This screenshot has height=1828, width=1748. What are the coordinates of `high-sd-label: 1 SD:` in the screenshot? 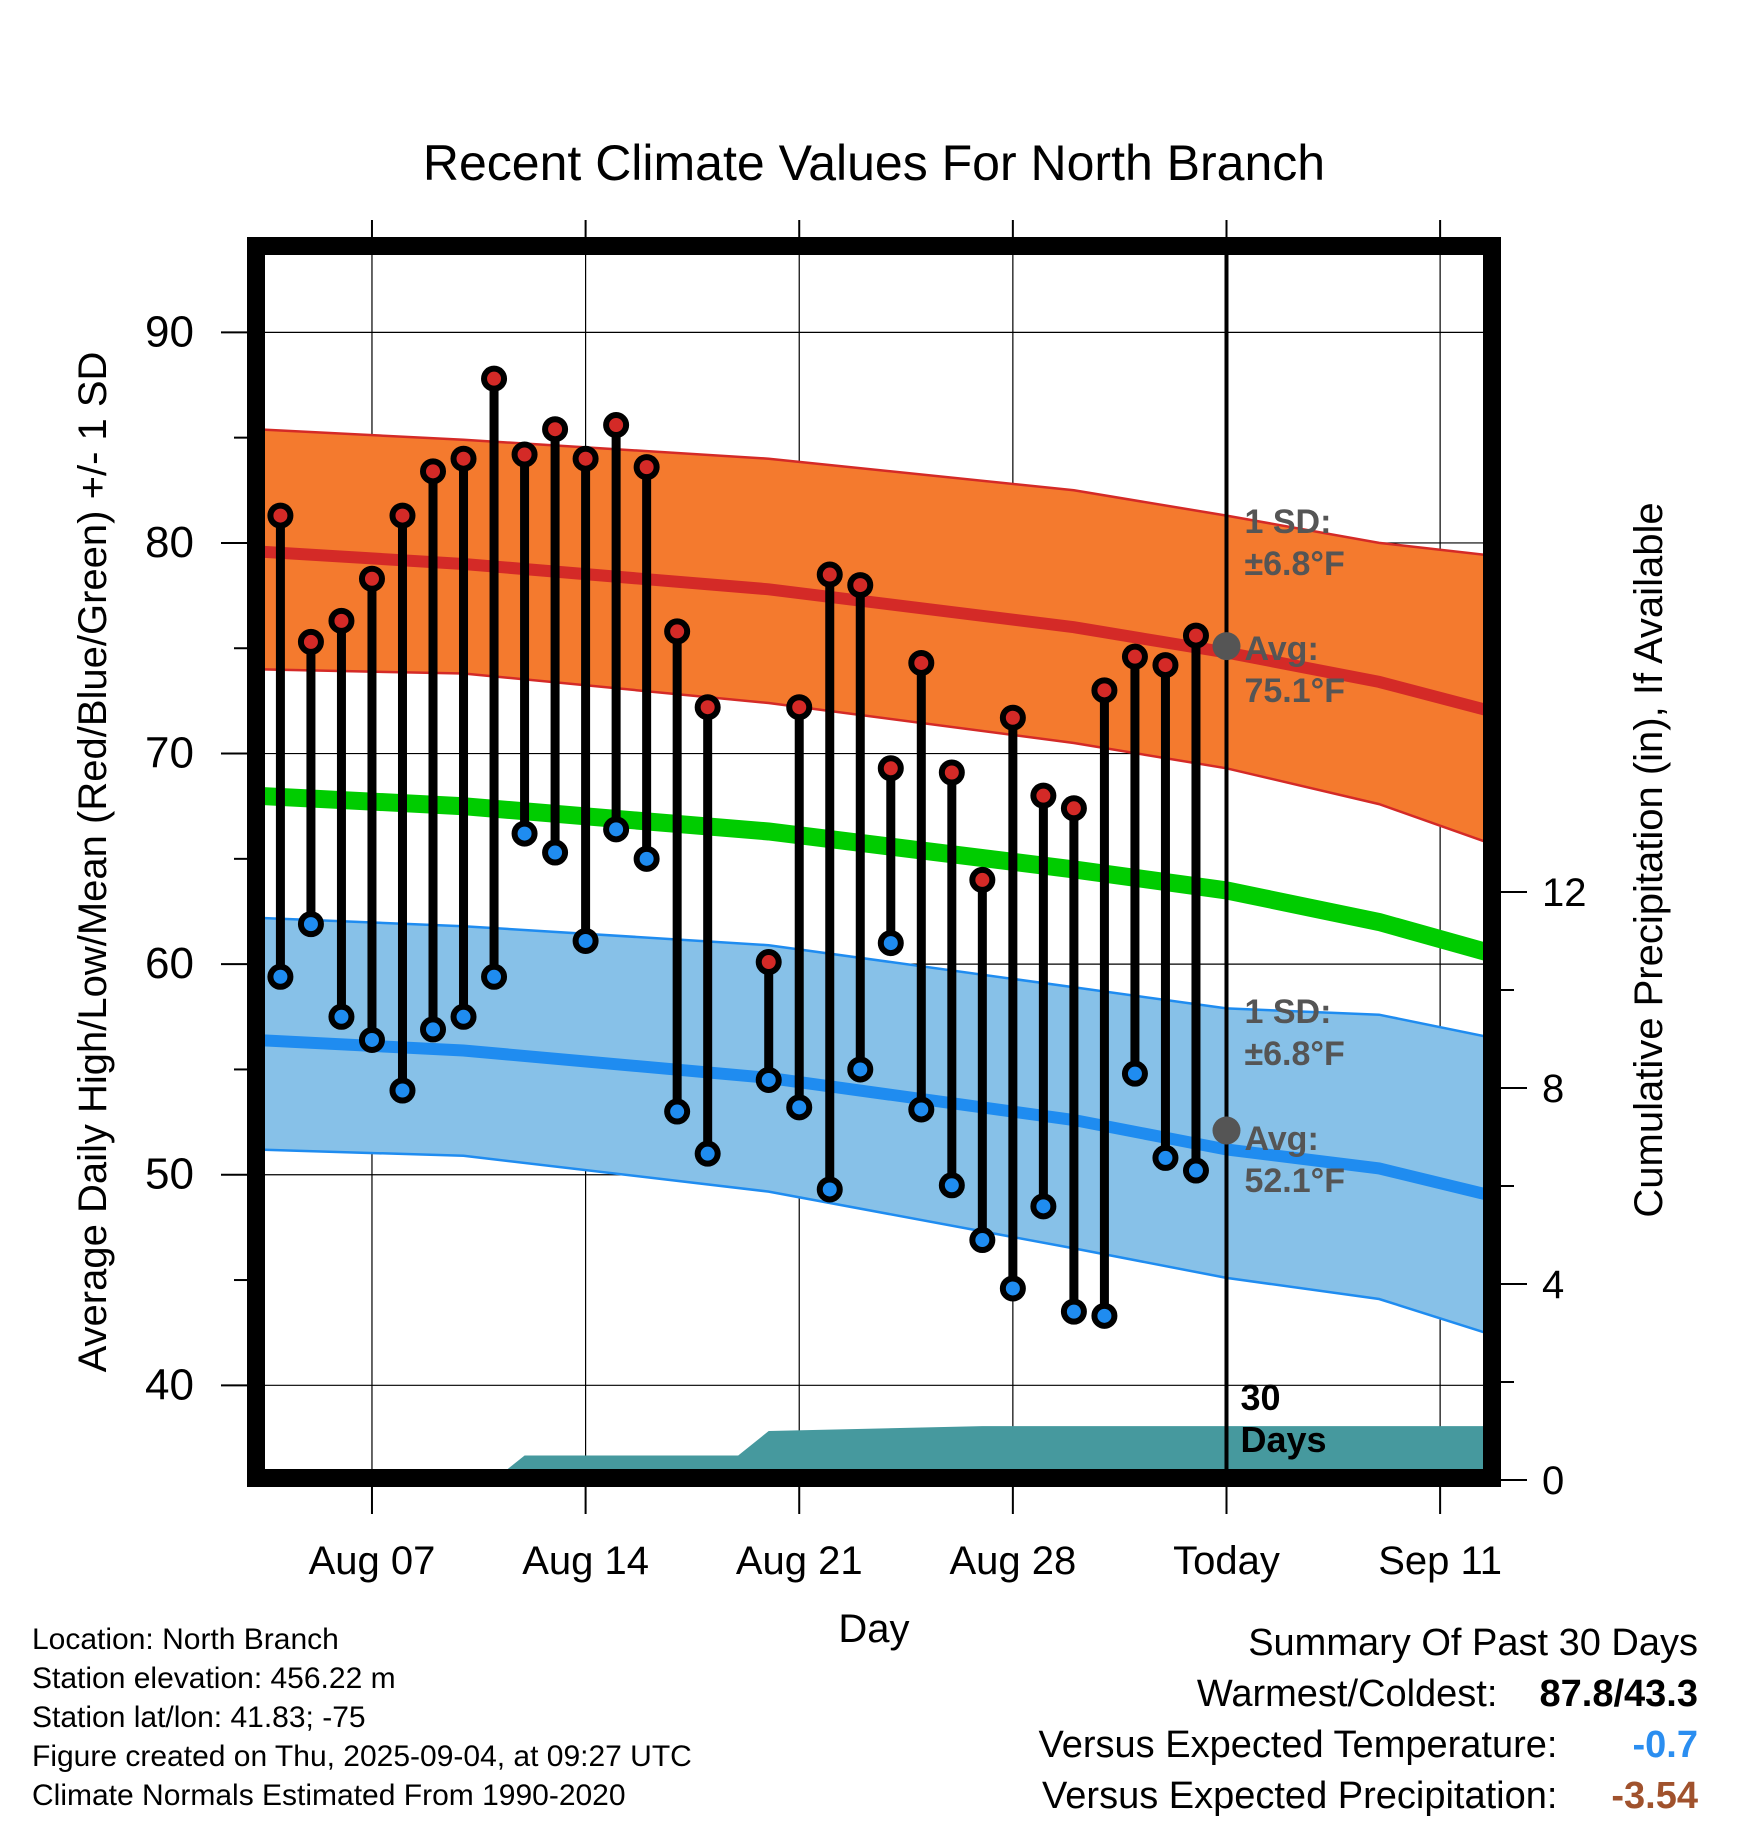 It's located at (1287, 522).